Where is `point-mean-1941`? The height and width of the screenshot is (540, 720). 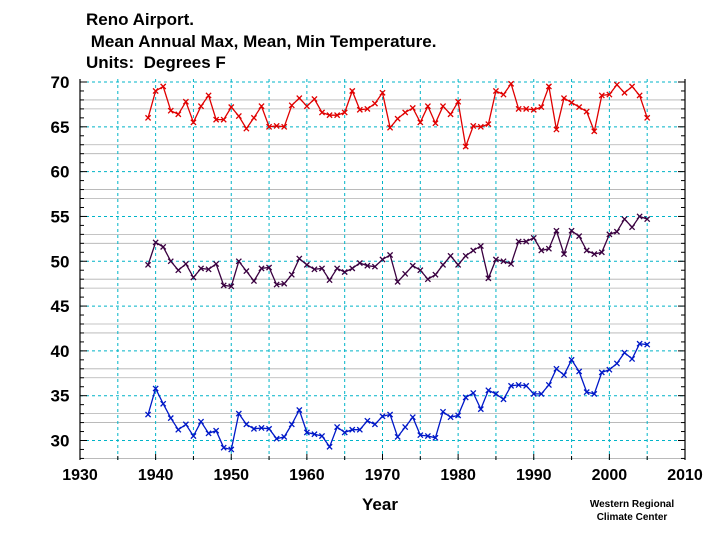 point-mean-1941 is located at coordinates (163, 246).